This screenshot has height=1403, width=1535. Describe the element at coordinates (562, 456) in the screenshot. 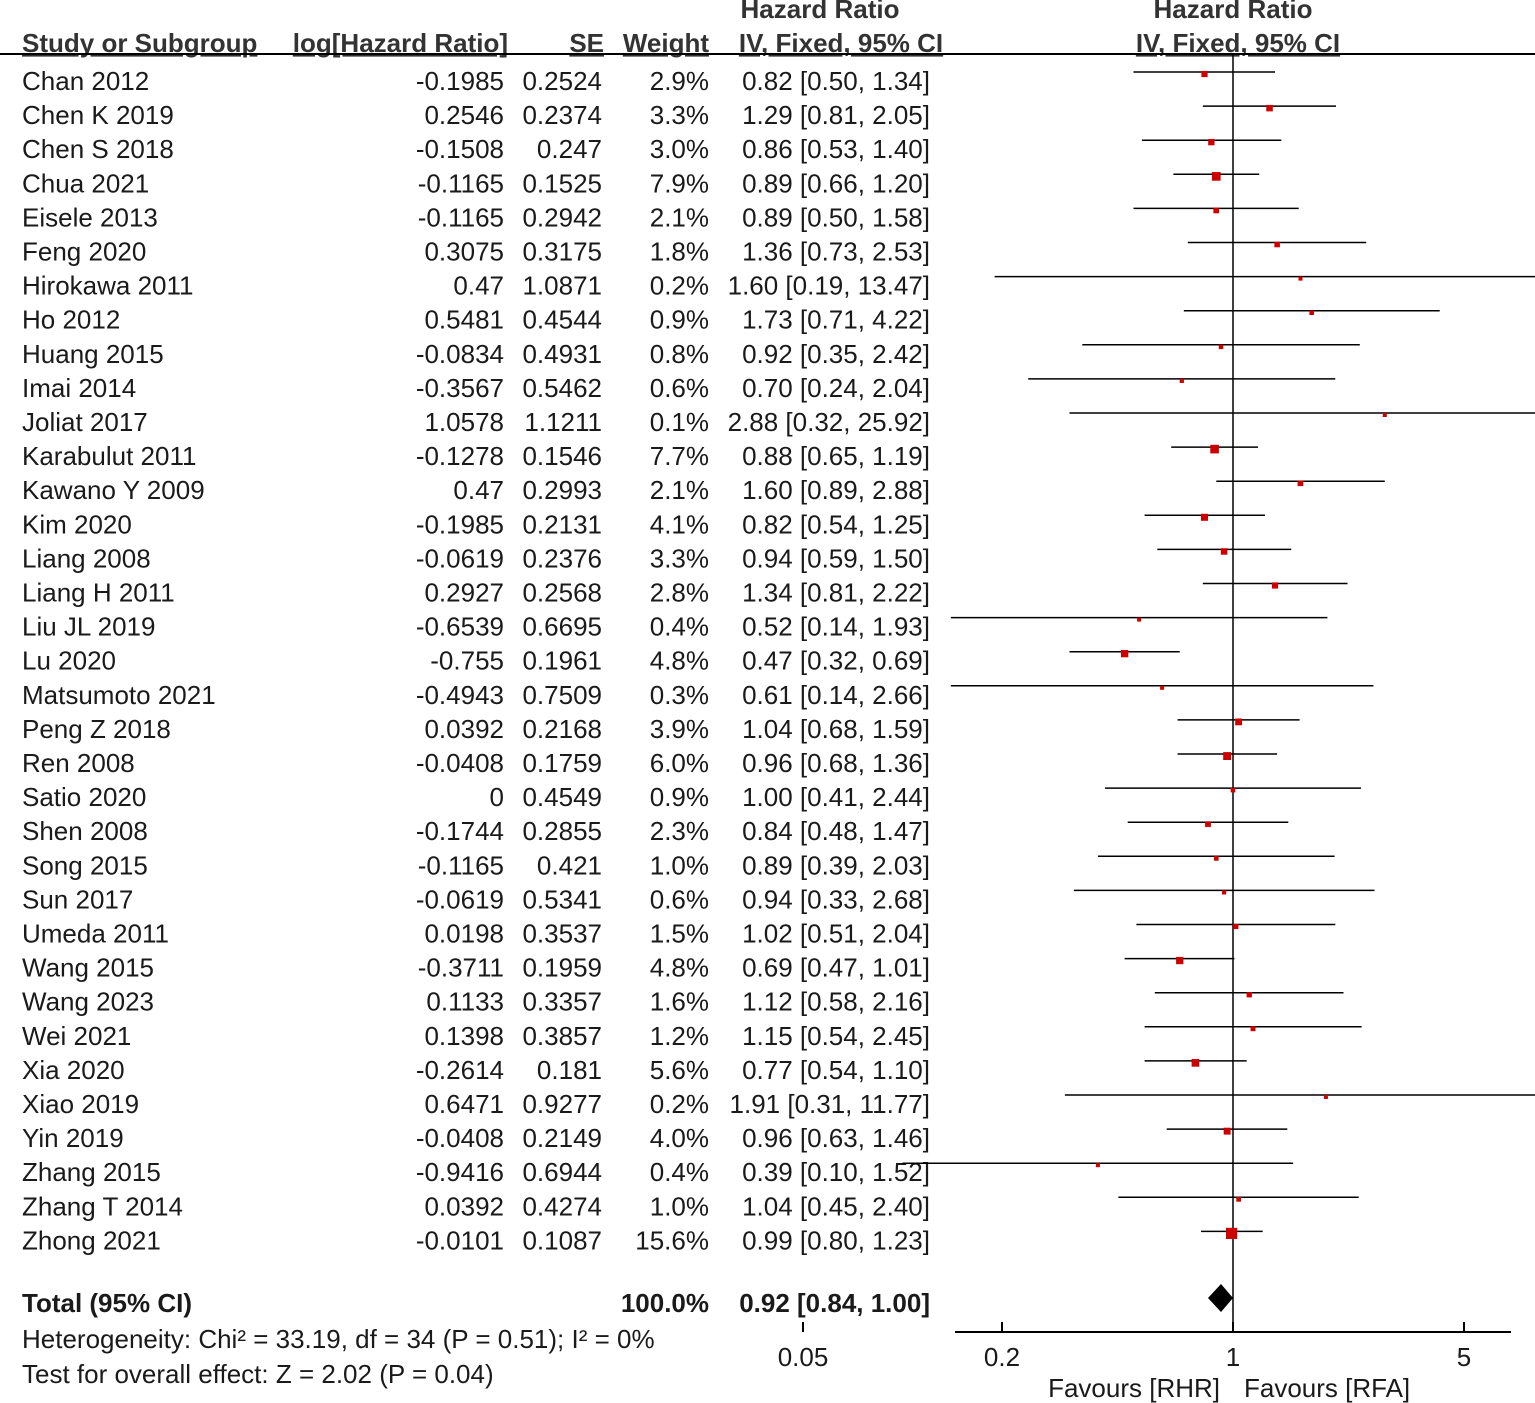

I see `se-value: 0.1546` at that location.